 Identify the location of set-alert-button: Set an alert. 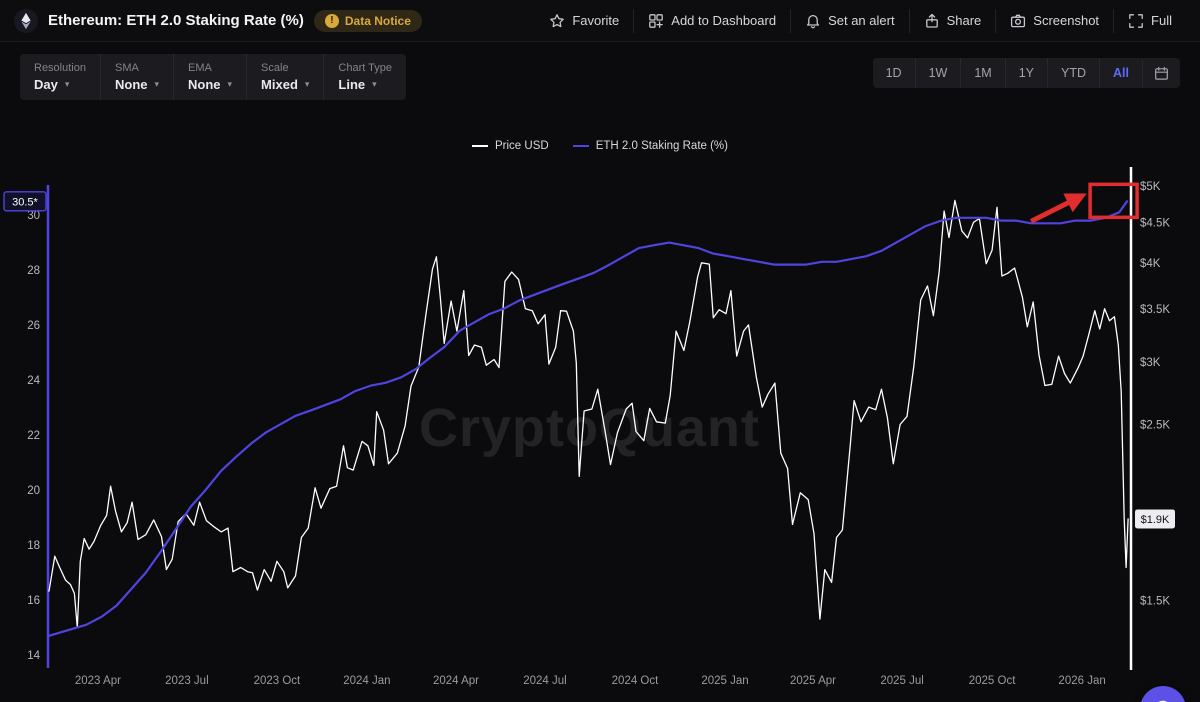
(849, 20).